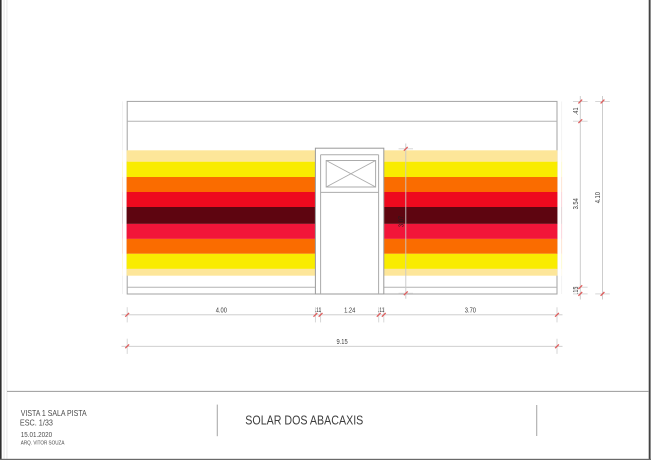 The width and height of the screenshot is (651, 460). I want to click on svg-text: .41, so click(576, 111).